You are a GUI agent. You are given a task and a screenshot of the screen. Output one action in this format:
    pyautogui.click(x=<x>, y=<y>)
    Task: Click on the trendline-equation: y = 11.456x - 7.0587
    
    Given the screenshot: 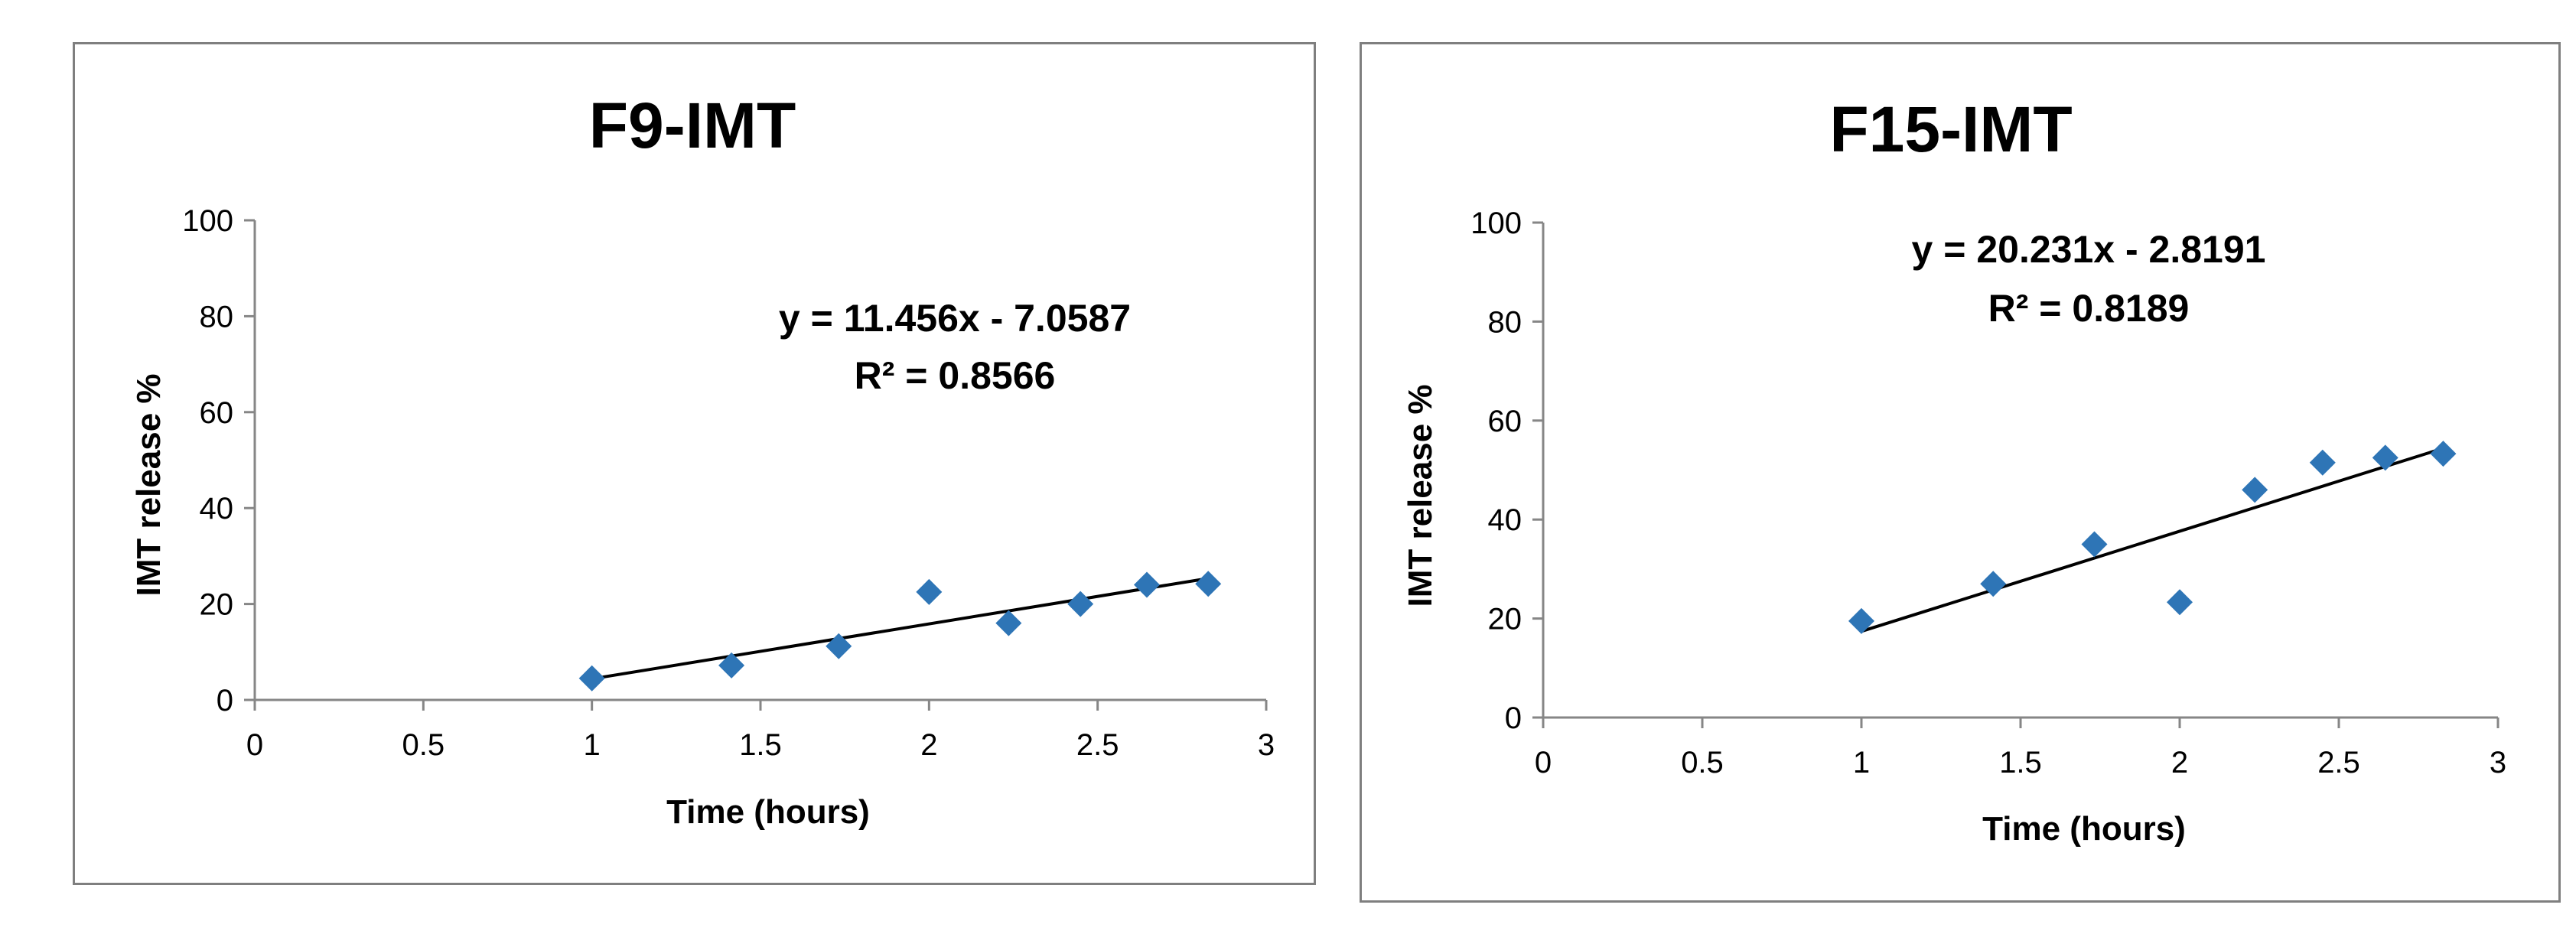 What is the action you would take?
    pyautogui.click(x=955, y=318)
    